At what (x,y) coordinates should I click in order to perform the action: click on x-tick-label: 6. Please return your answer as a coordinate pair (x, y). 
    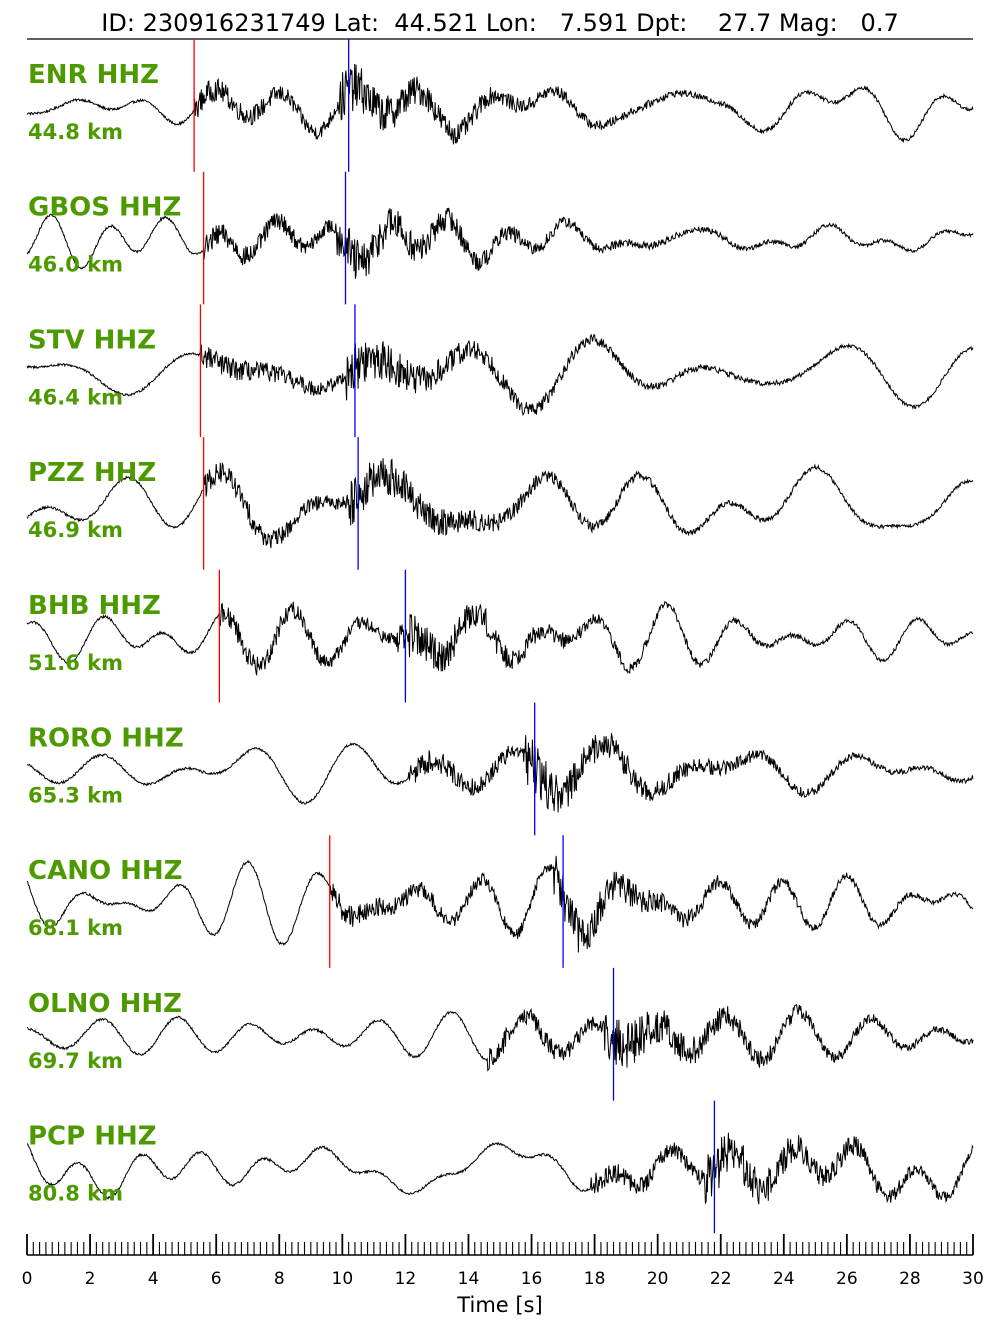
    Looking at the image, I should click on (216, 1279).